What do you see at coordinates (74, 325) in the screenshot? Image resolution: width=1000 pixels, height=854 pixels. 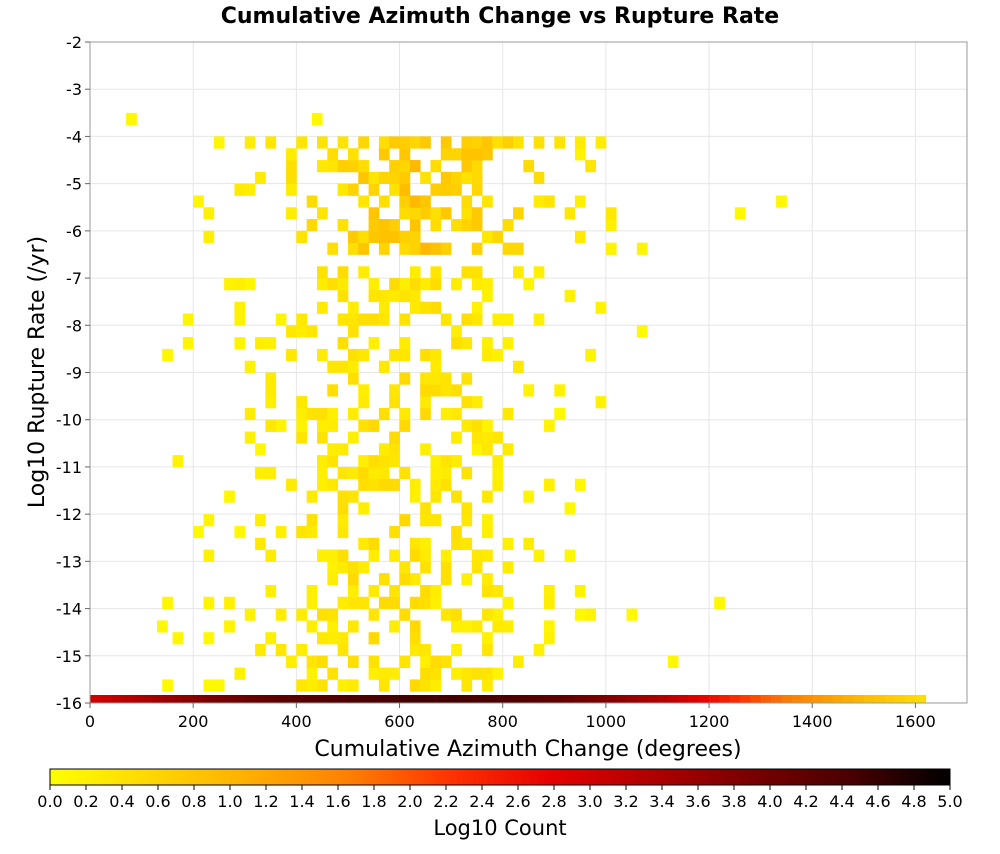 I see `y-tick-label: -8` at bounding box center [74, 325].